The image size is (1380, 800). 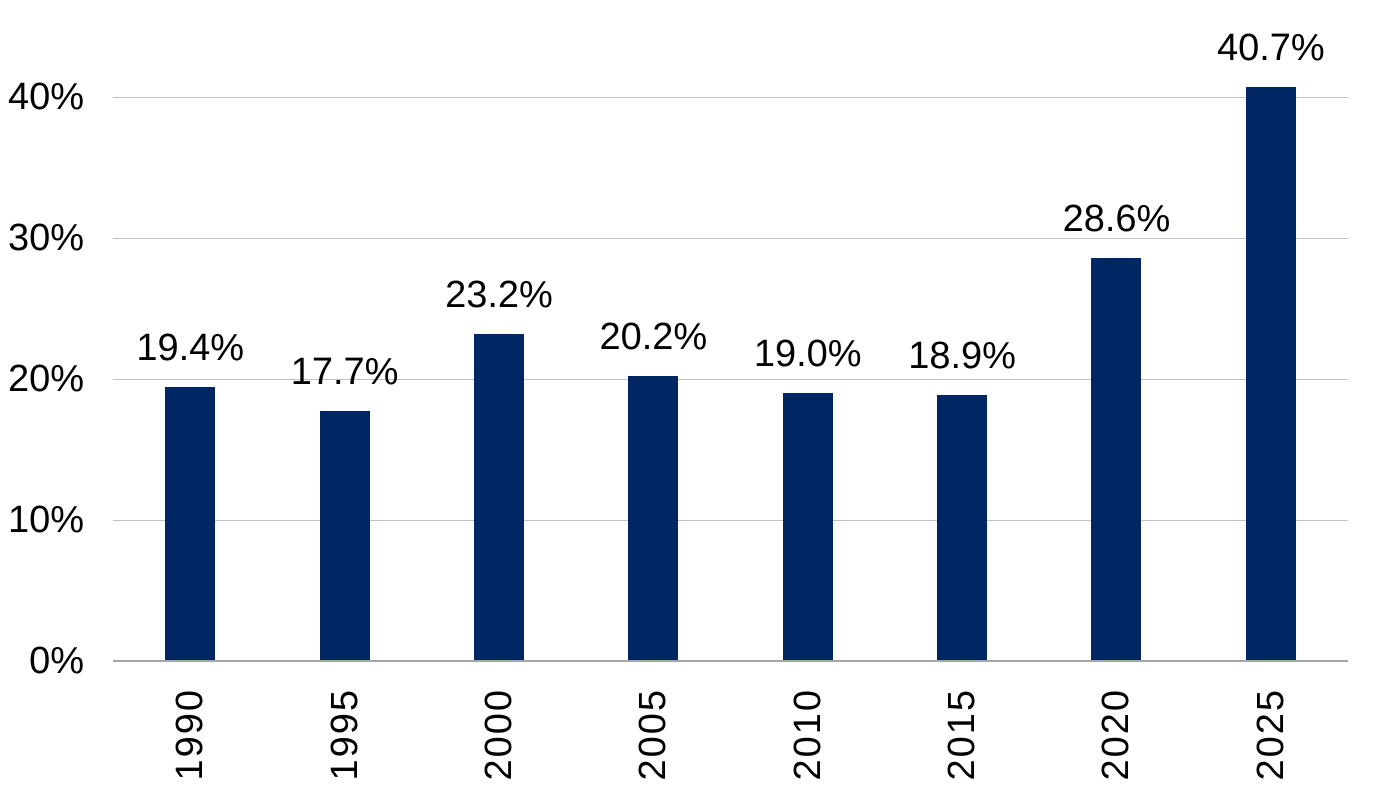 What do you see at coordinates (1270, 374) in the screenshot?
I see `bar-2025` at bounding box center [1270, 374].